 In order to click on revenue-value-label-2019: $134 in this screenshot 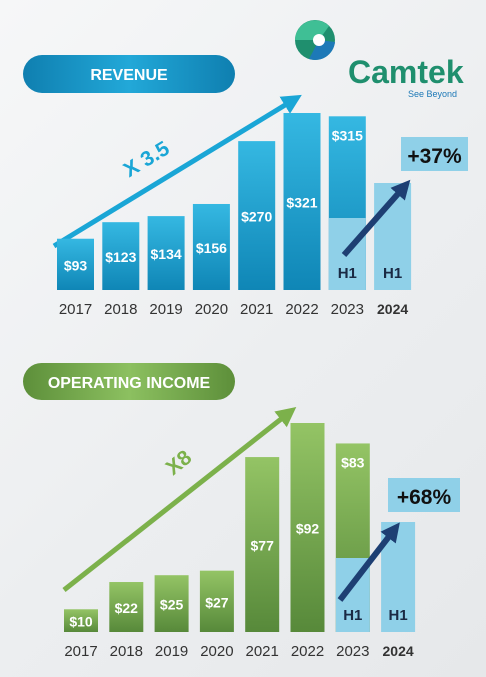, I will do `click(166, 254)`.